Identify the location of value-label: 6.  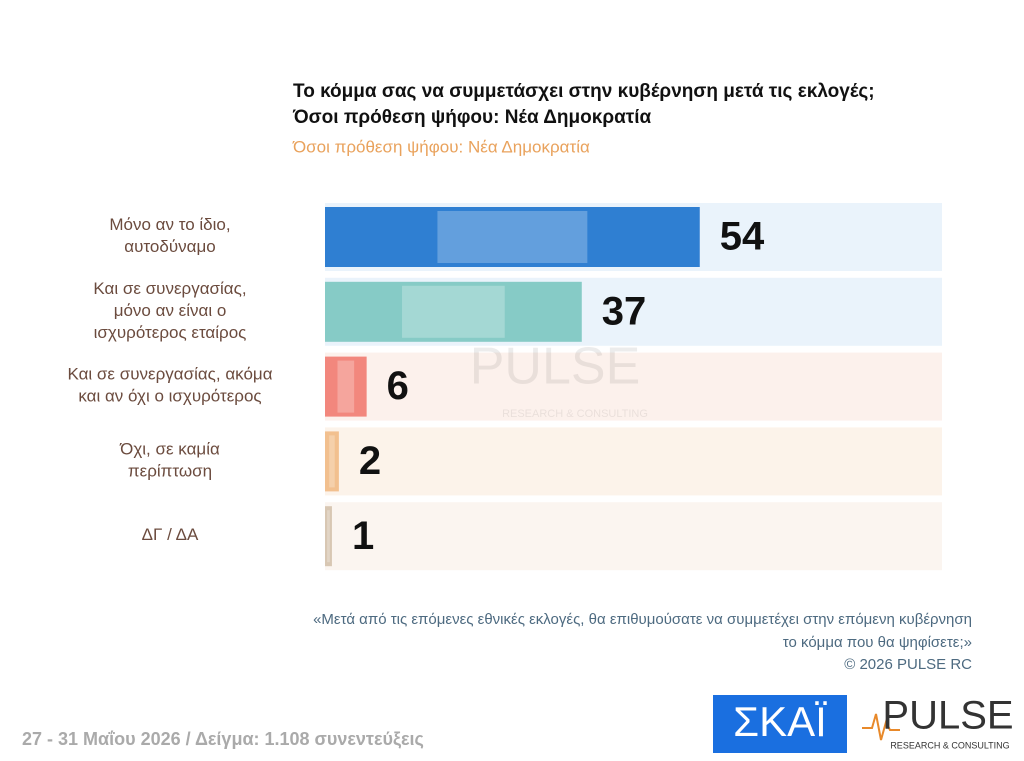
(398, 386).